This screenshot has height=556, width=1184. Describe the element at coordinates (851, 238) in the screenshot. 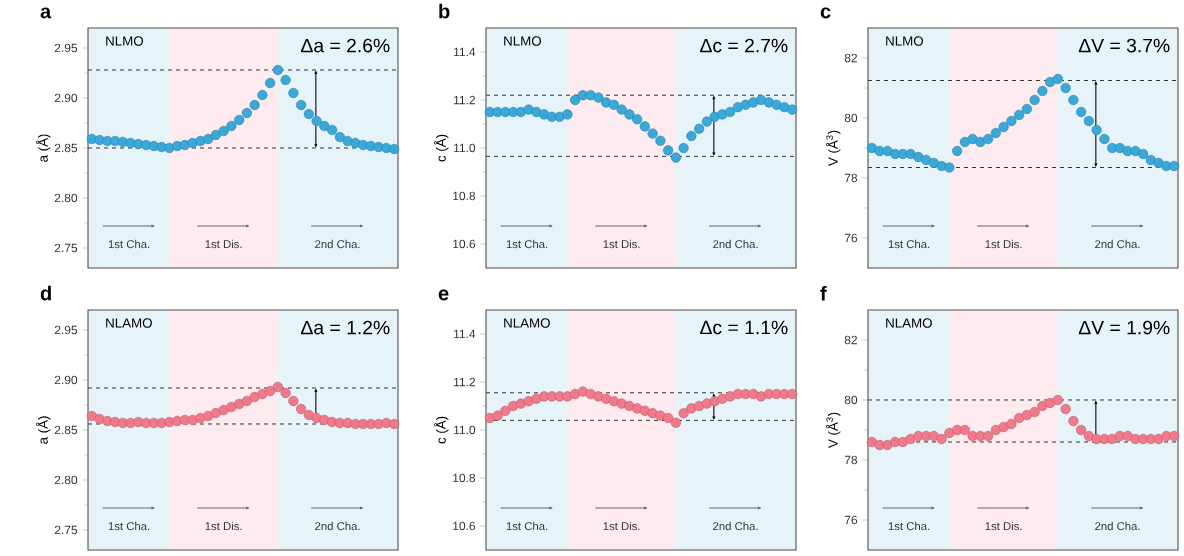

I see `y-tick-label: 76` at that location.